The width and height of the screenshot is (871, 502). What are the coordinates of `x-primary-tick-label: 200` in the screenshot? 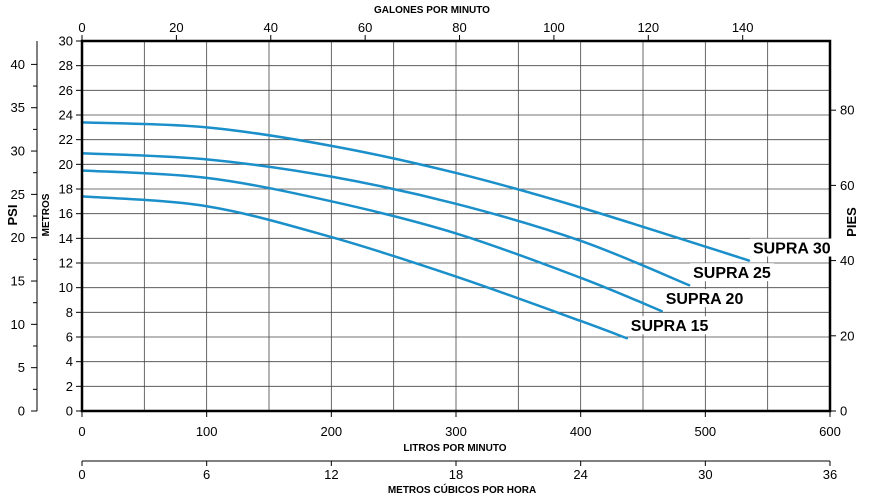 It's located at (331, 431).